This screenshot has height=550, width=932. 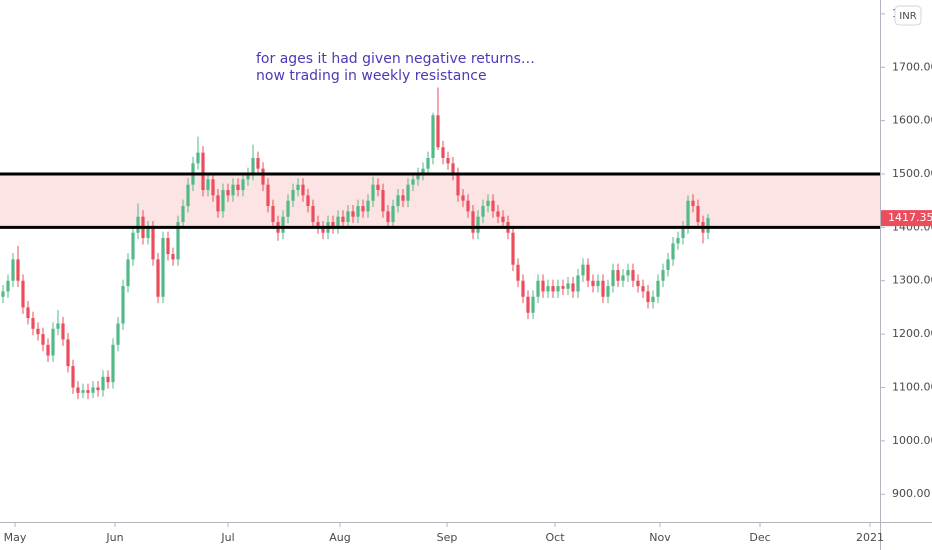 What do you see at coordinates (759, 537) in the screenshot?
I see `x-tick-label: Dec` at bounding box center [759, 537].